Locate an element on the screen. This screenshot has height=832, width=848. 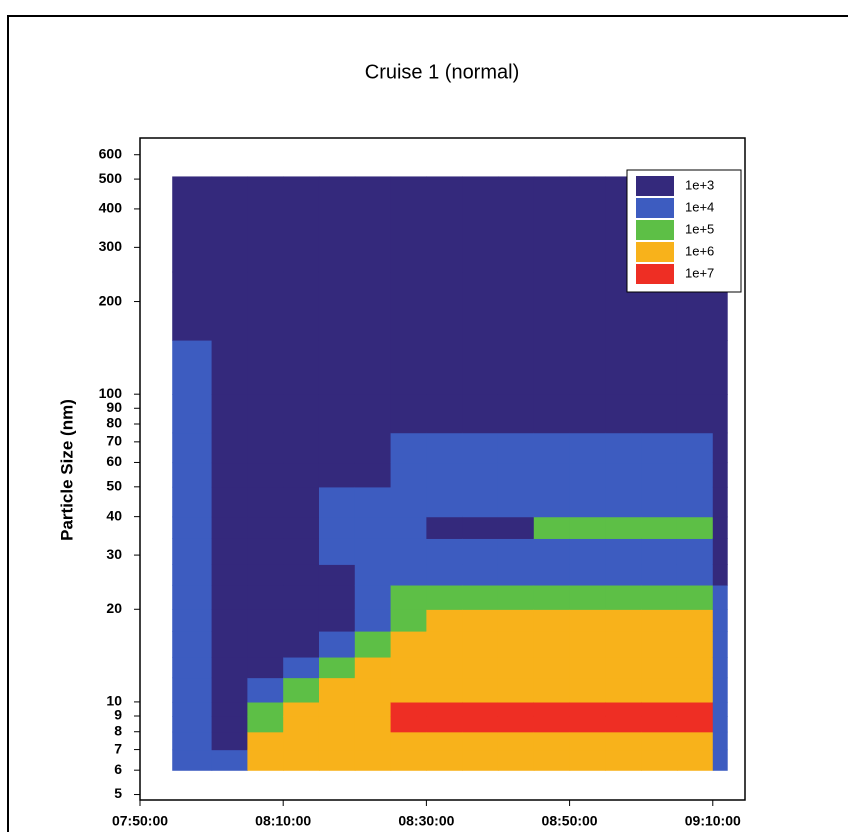
y-tick-label: 30 is located at coordinates (114, 554).